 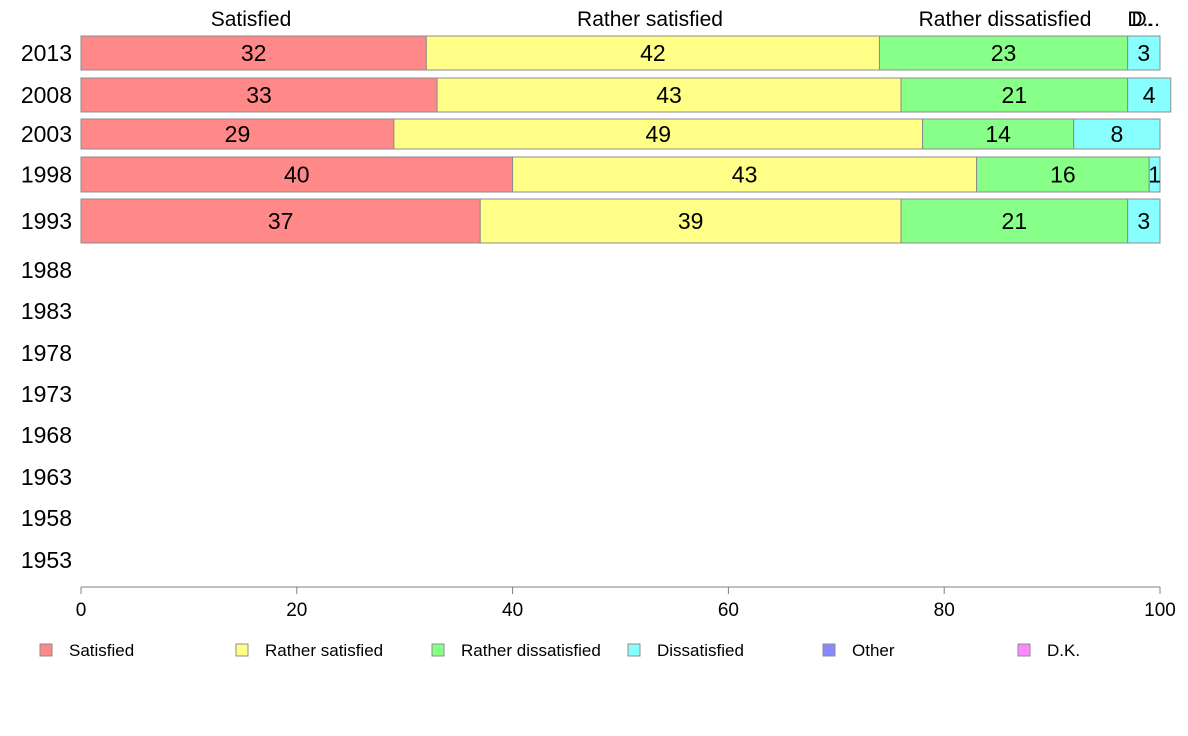 I want to click on legend-label: Dissatisfied, so click(x=700, y=650).